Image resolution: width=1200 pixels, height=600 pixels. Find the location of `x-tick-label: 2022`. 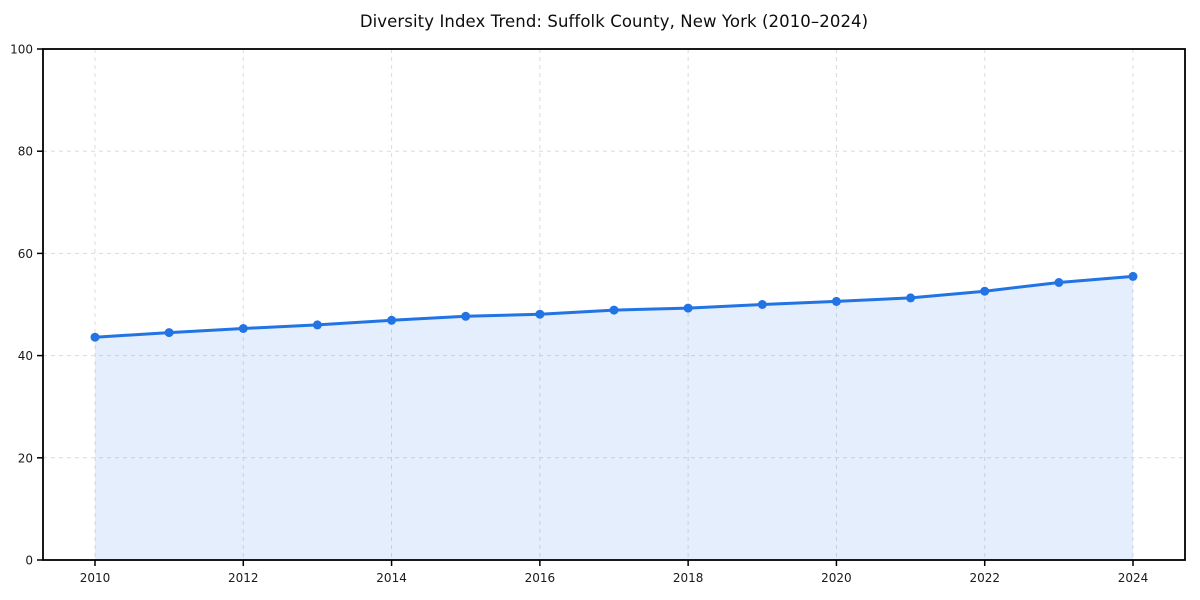

x-tick-label: 2022 is located at coordinates (984, 578).